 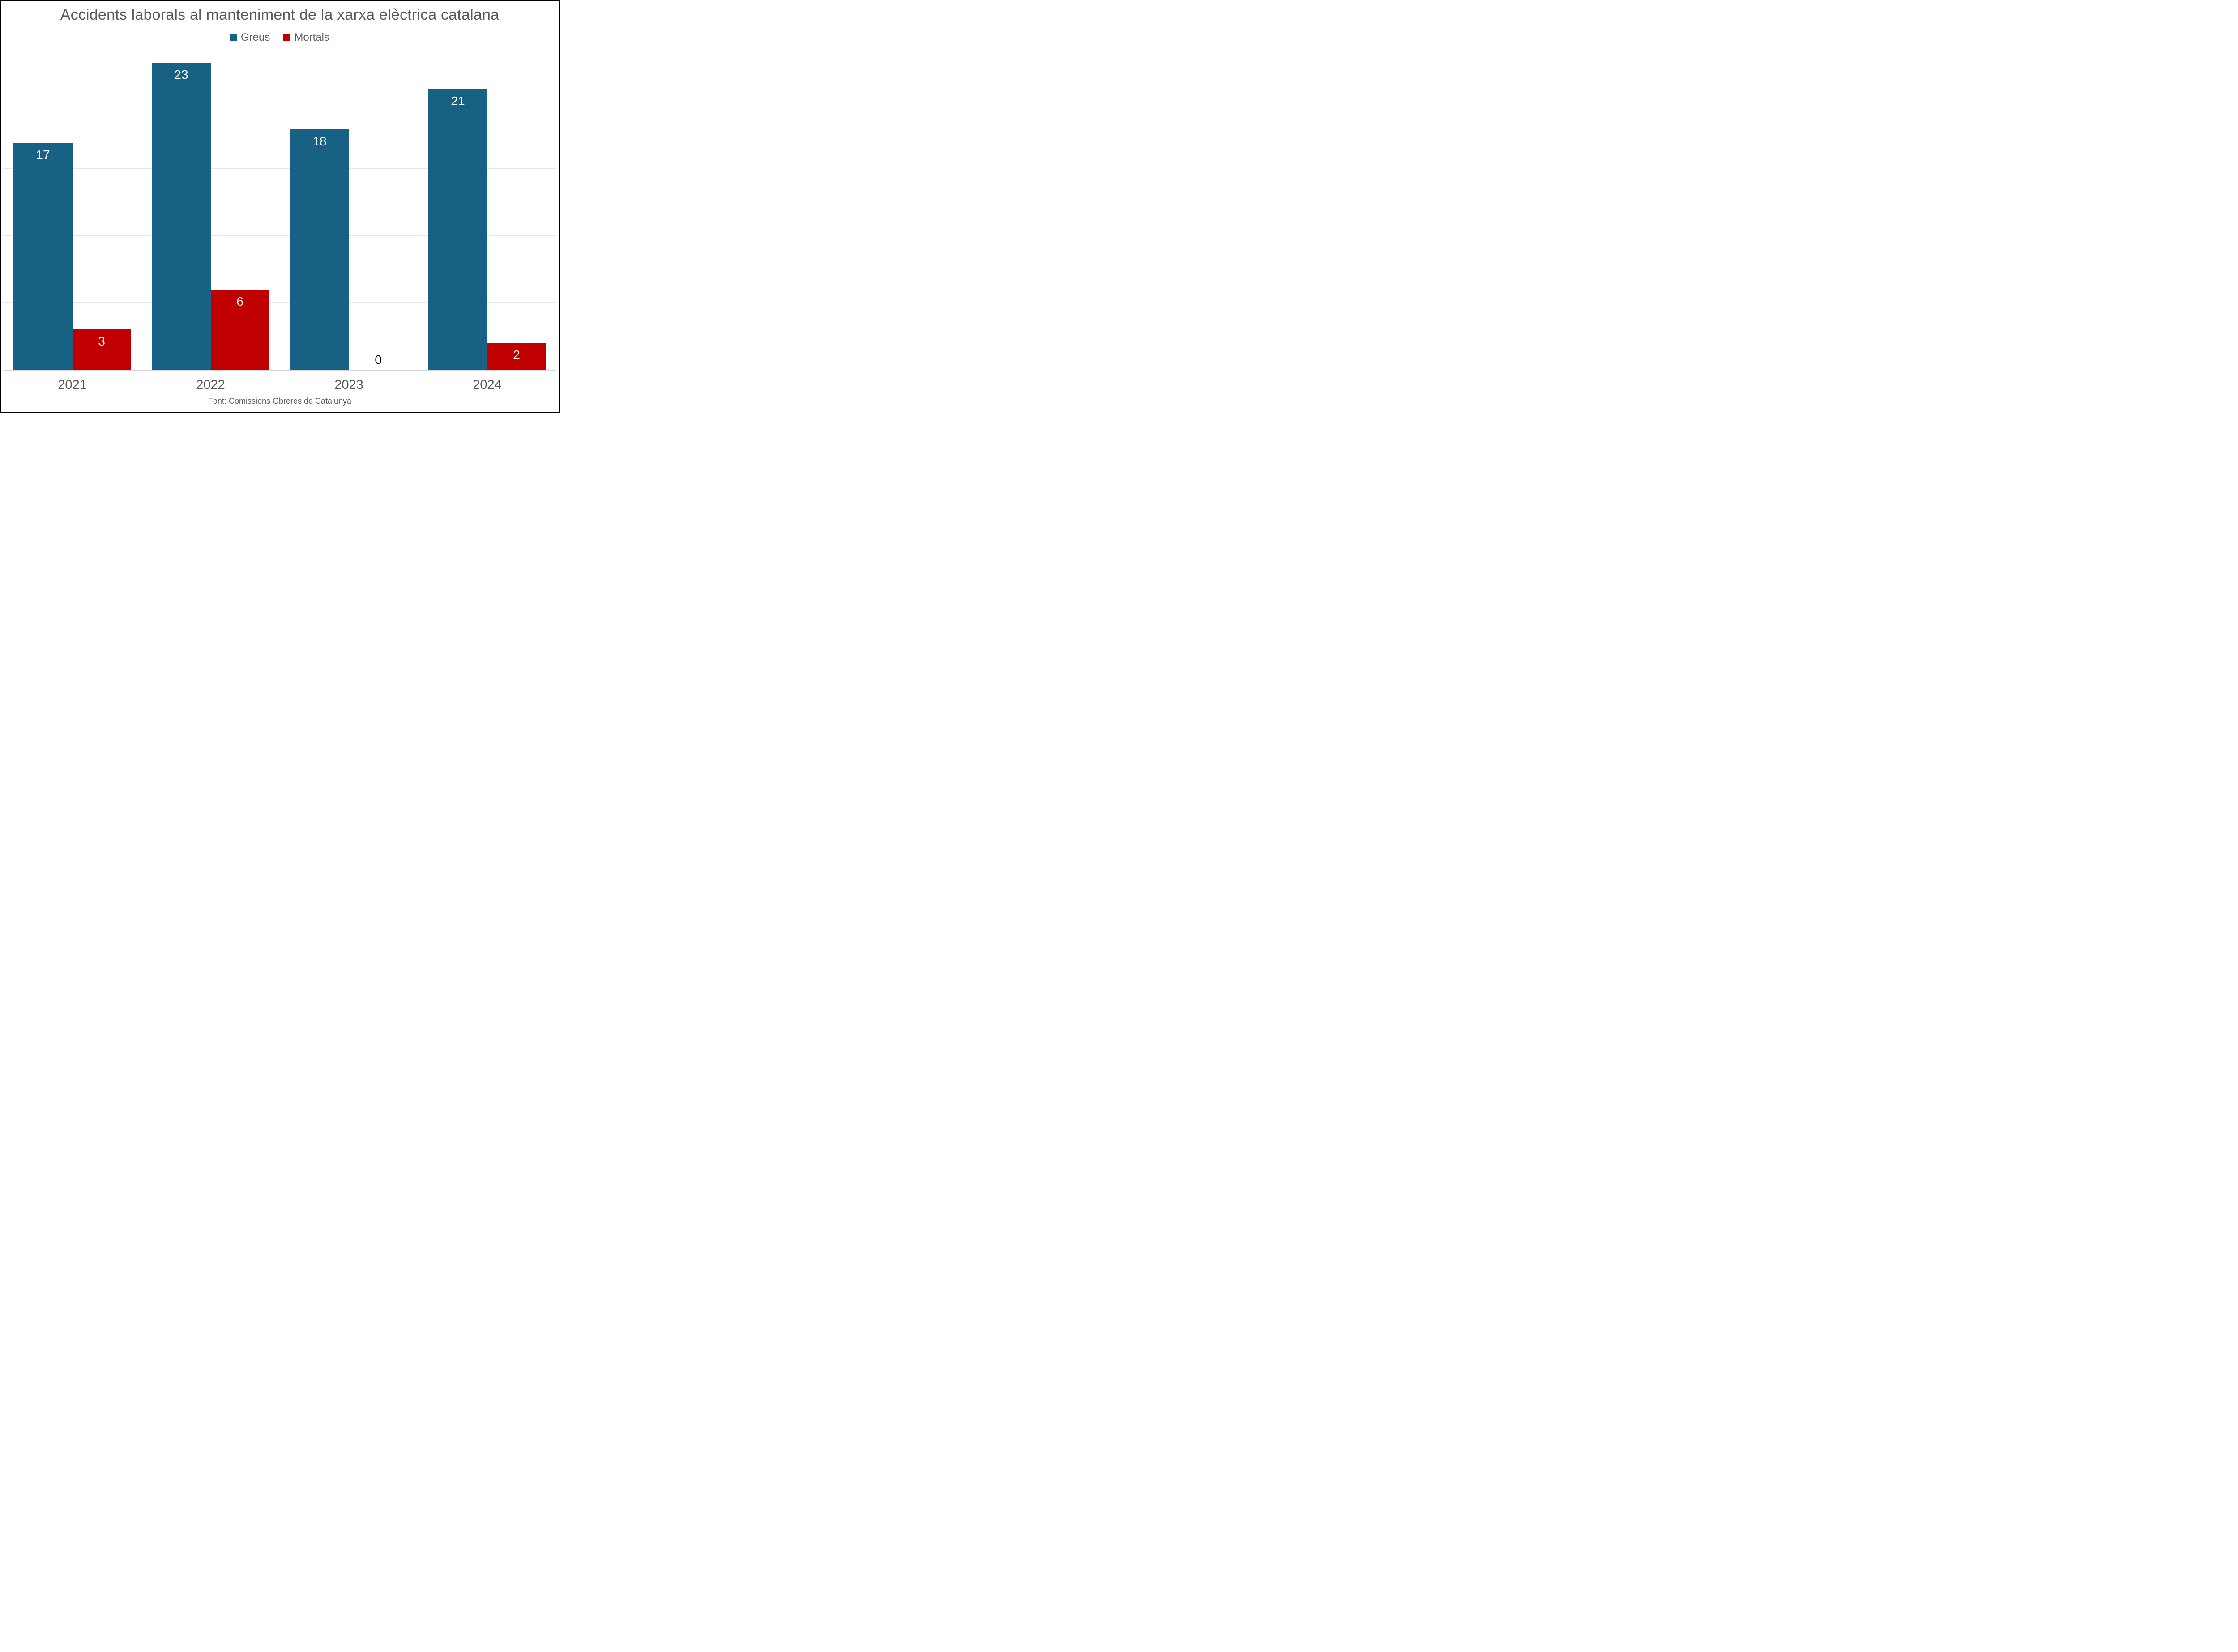 I want to click on x-axis-line, so click(x=279, y=371).